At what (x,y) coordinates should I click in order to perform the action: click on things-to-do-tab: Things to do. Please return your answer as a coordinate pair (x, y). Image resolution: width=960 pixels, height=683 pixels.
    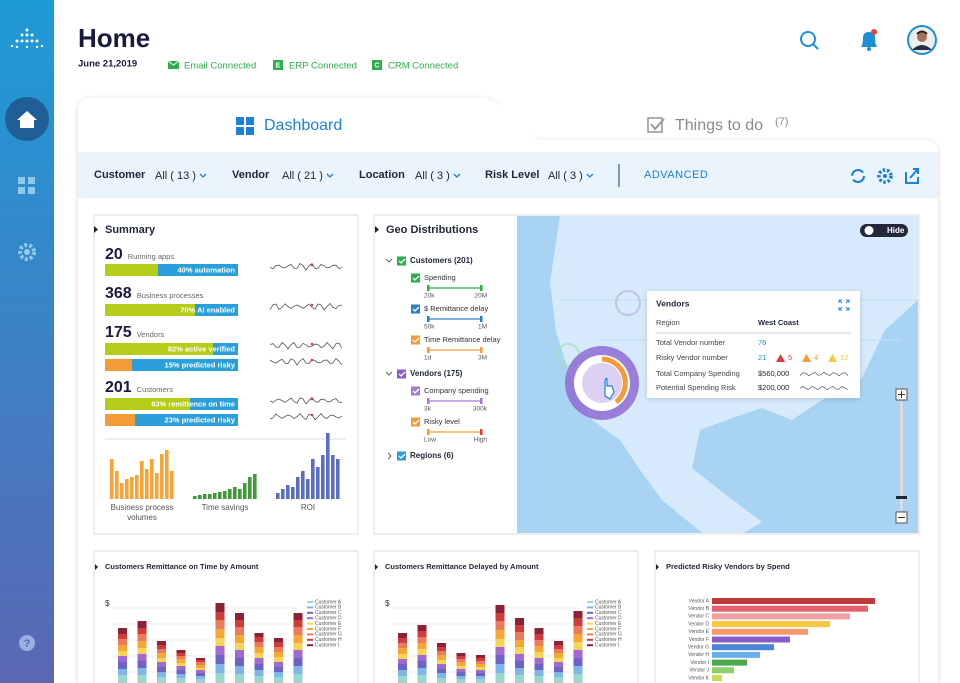
    Looking at the image, I should click on (719, 125).